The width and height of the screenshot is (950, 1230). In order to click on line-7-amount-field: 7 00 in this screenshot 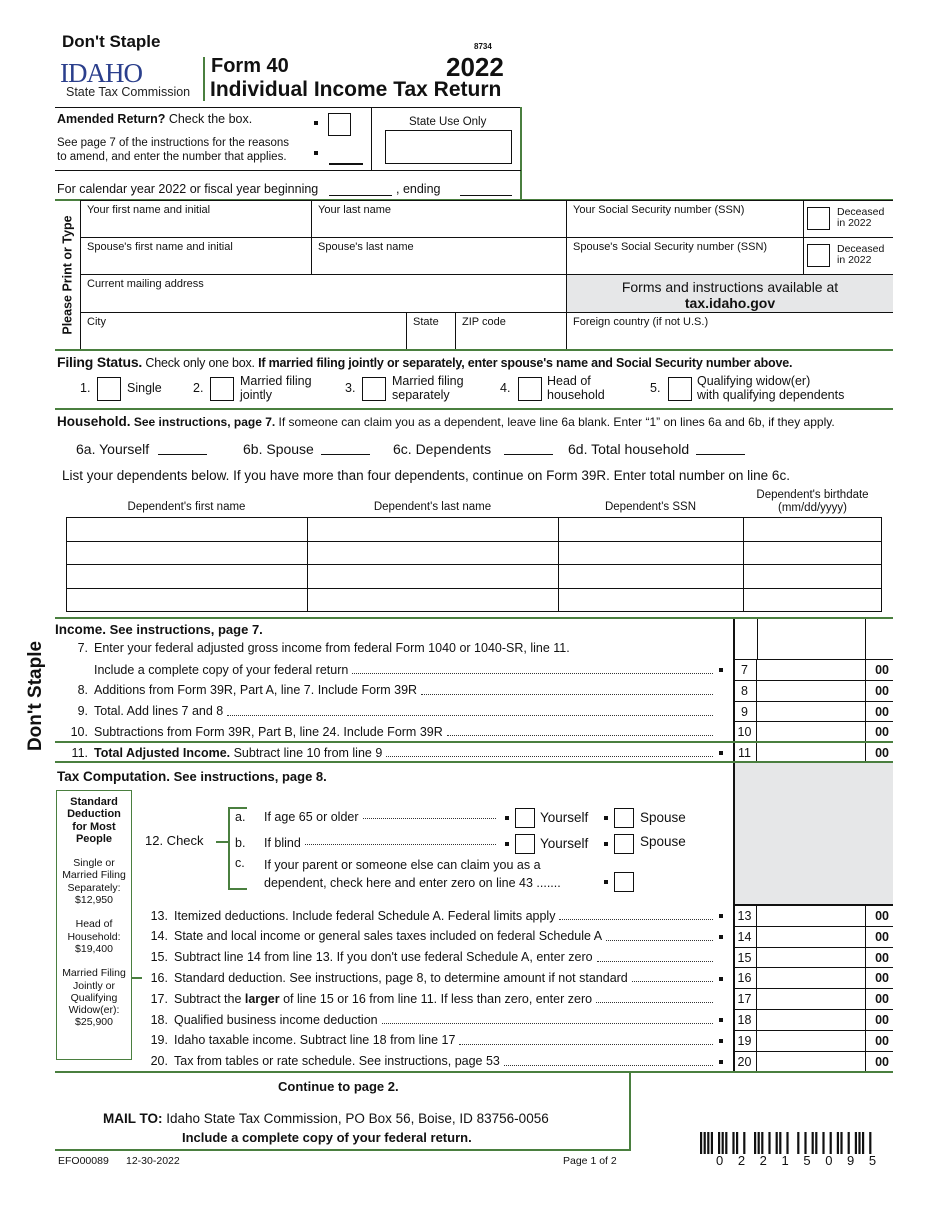, I will do `click(813, 669)`.